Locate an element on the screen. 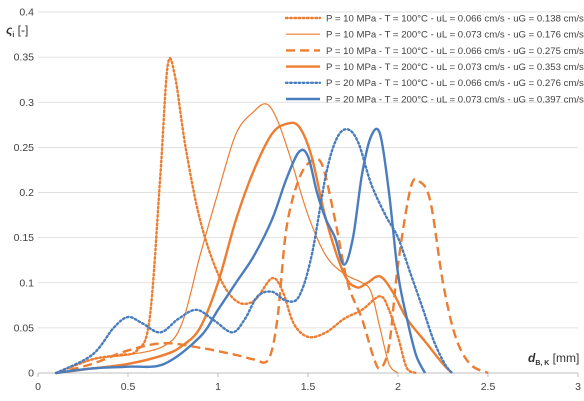 The image size is (584, 401). x-tick-label: 2 is located at coordinates (398, 387).